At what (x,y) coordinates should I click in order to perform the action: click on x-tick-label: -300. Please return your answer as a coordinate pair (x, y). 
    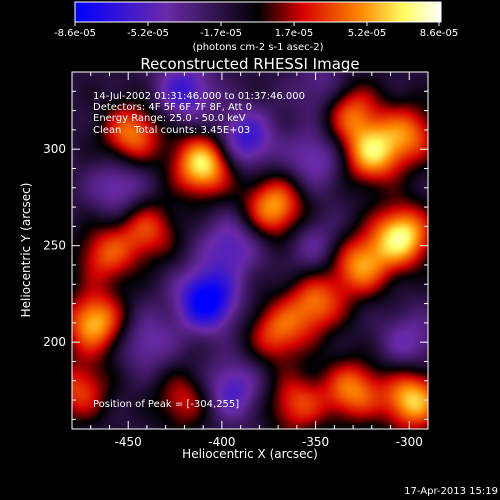
    Looking at the image, I should click on (409, 442).